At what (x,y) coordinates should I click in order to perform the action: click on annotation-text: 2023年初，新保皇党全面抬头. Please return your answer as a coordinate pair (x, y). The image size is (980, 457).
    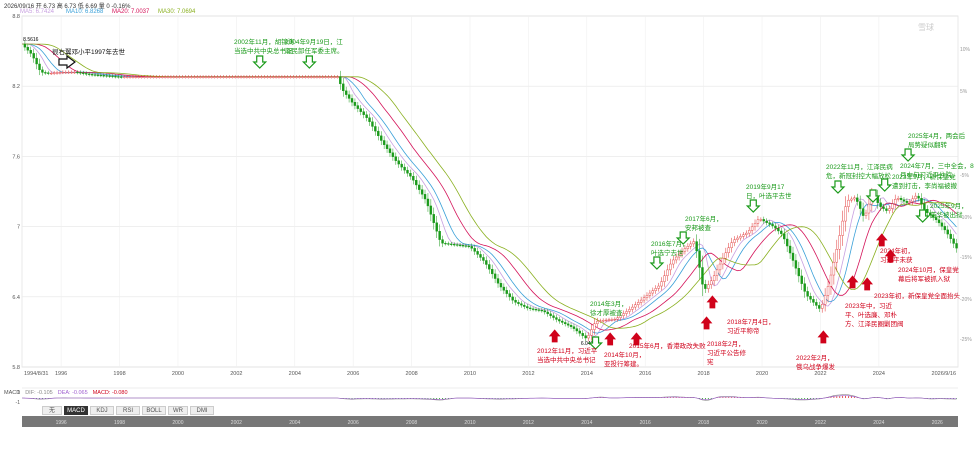
    Looking at the image, I should click on (917, 296).